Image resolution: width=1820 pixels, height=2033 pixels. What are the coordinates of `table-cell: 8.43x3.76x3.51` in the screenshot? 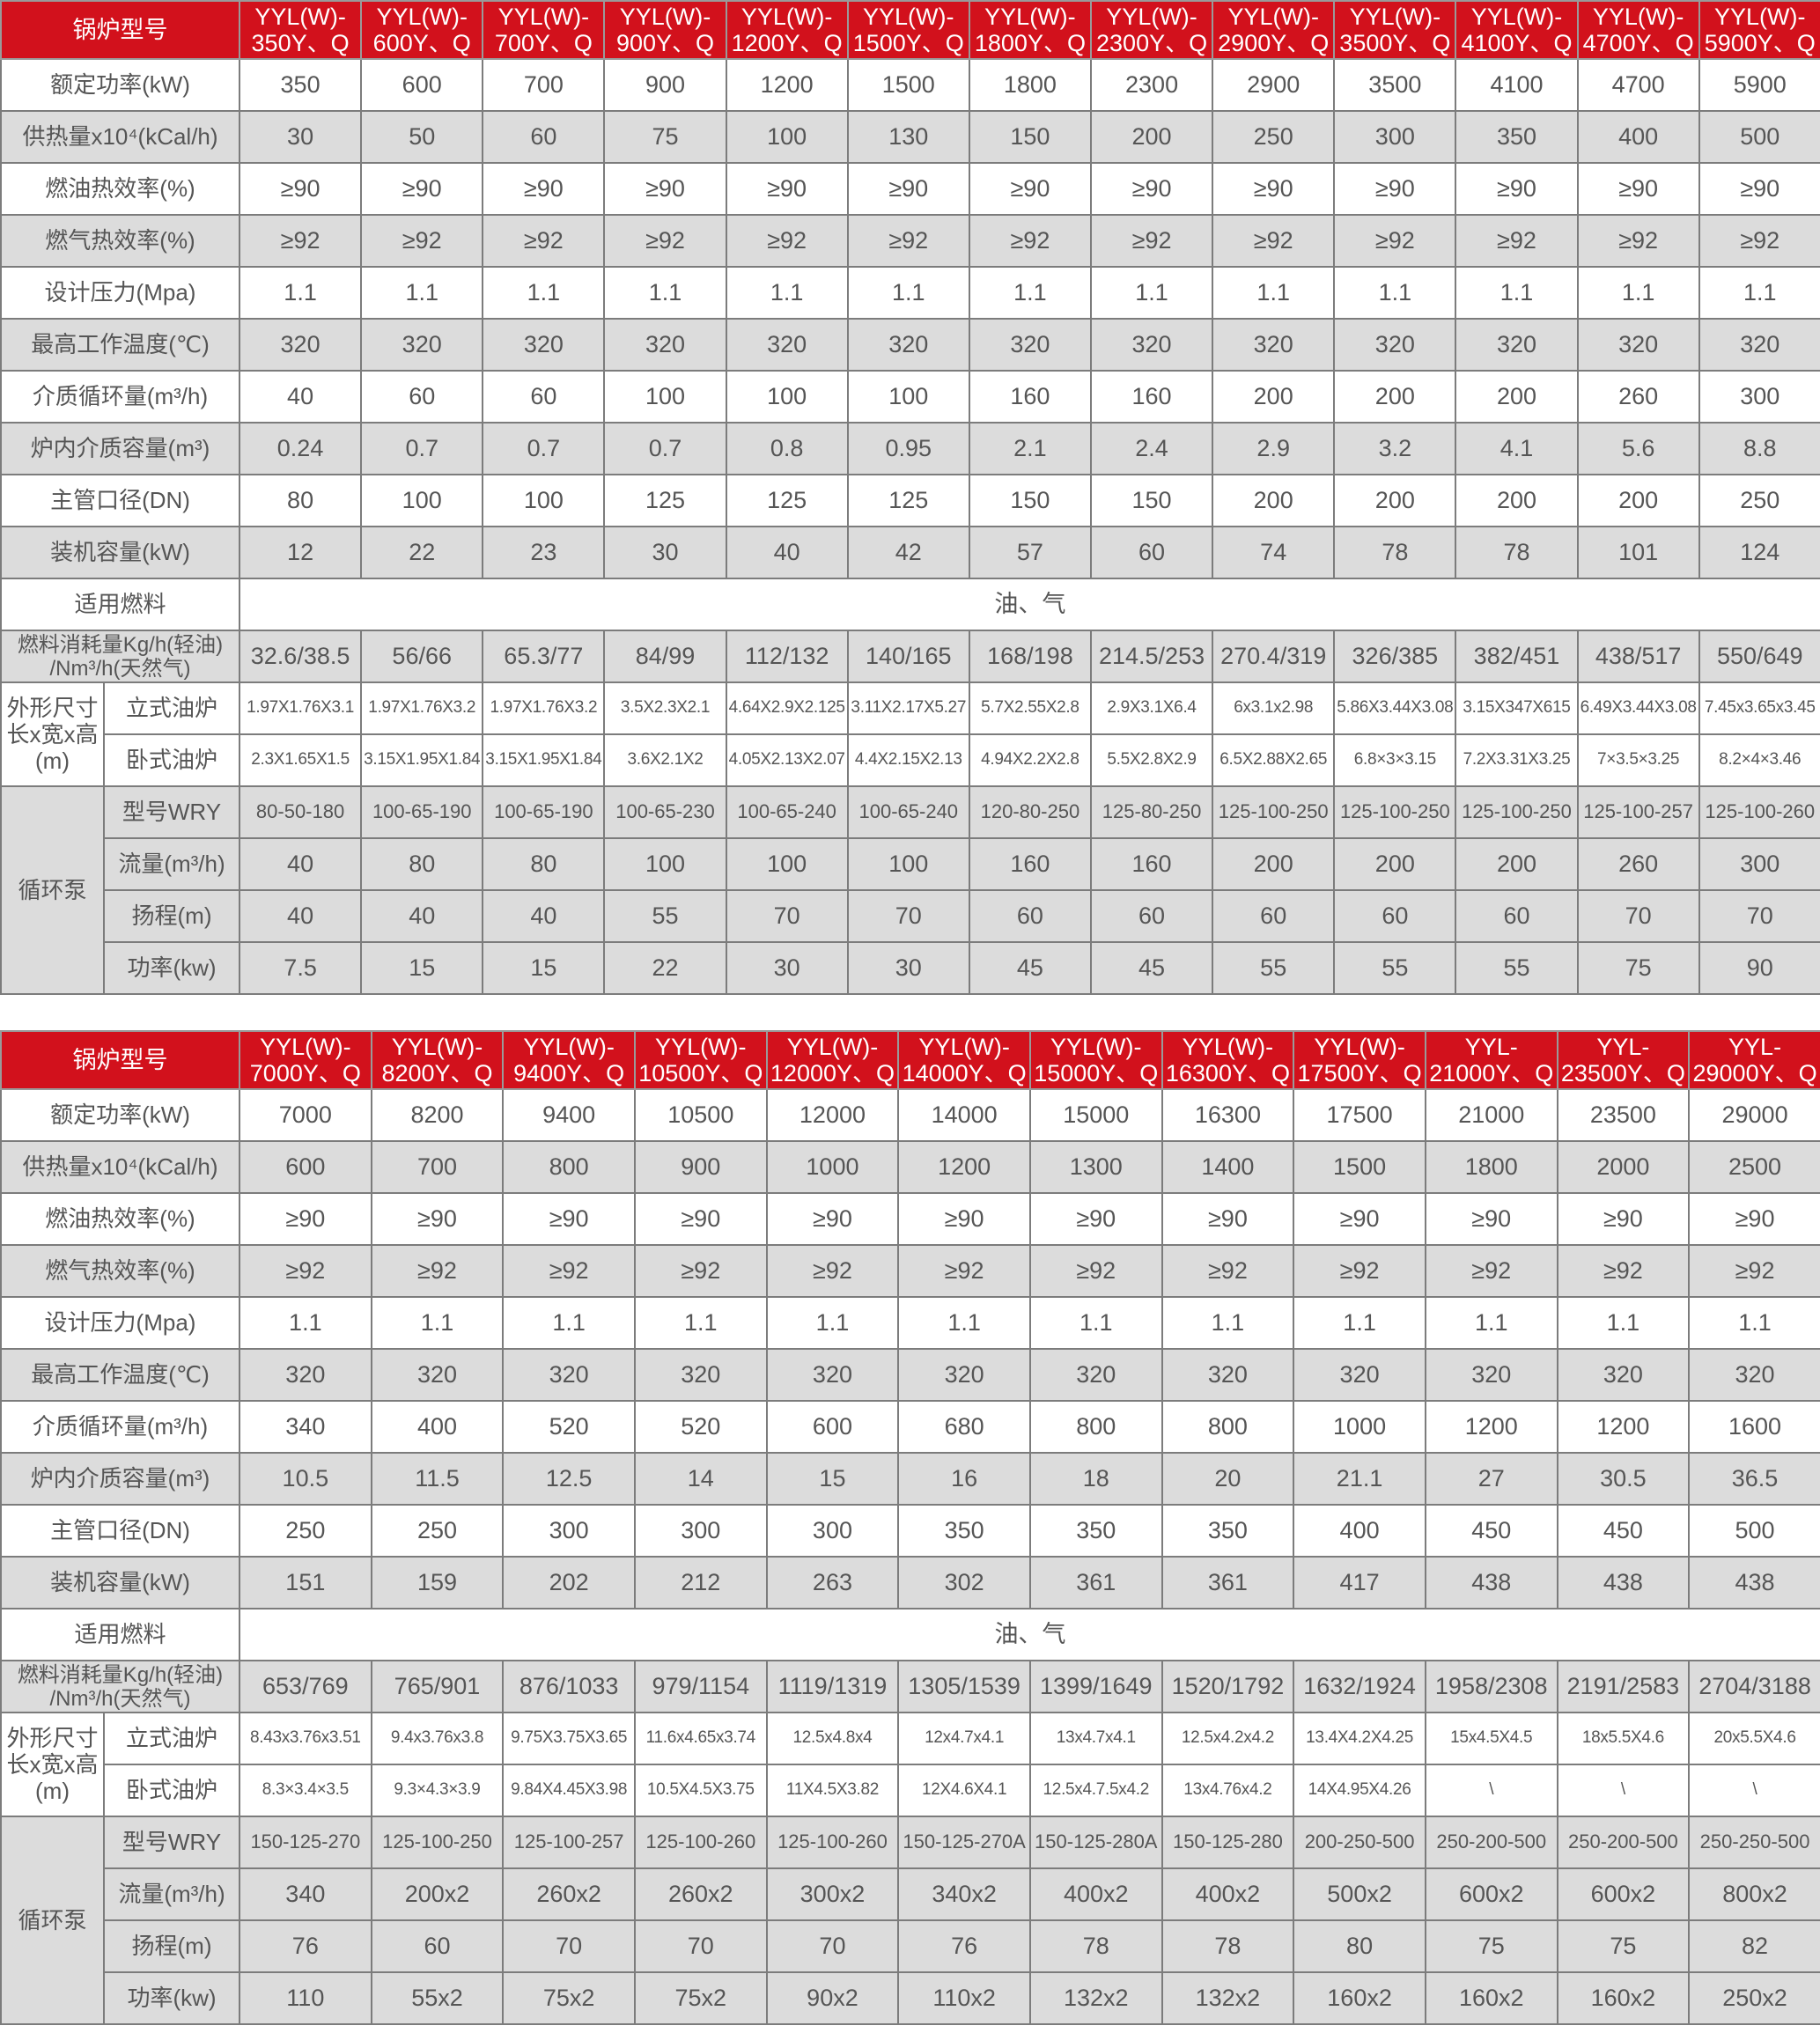 It's located at (305, 1738).